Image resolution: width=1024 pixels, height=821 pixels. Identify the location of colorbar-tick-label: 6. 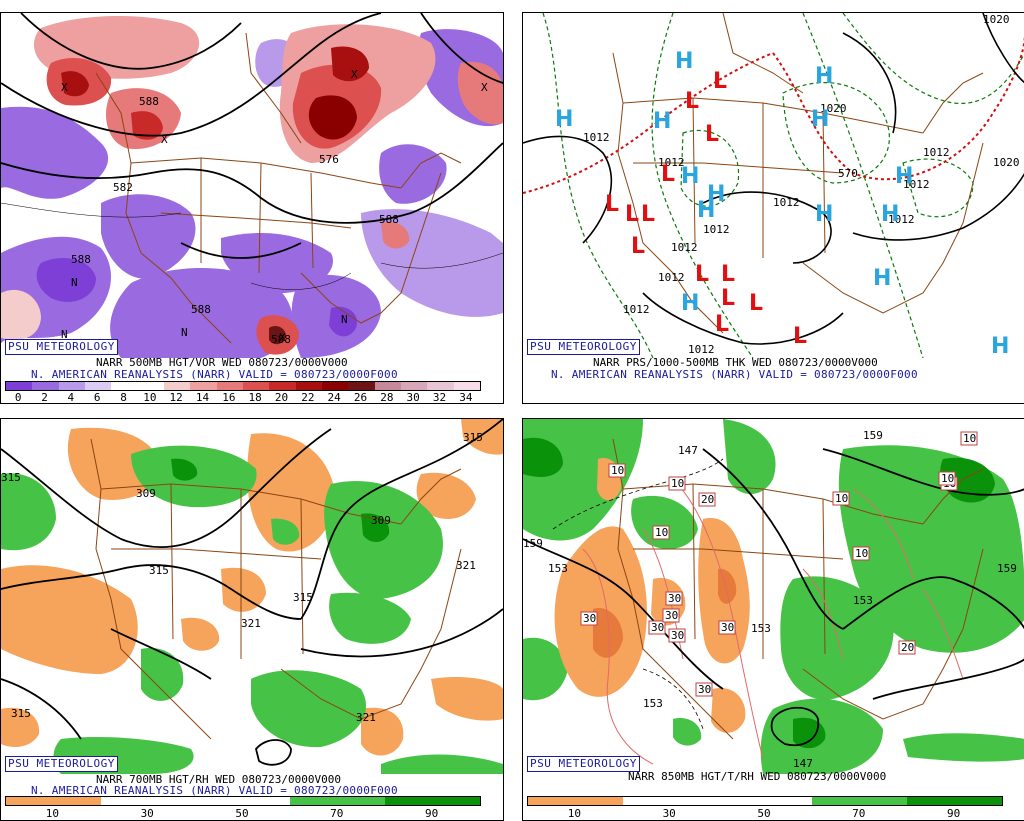
(97, 397).